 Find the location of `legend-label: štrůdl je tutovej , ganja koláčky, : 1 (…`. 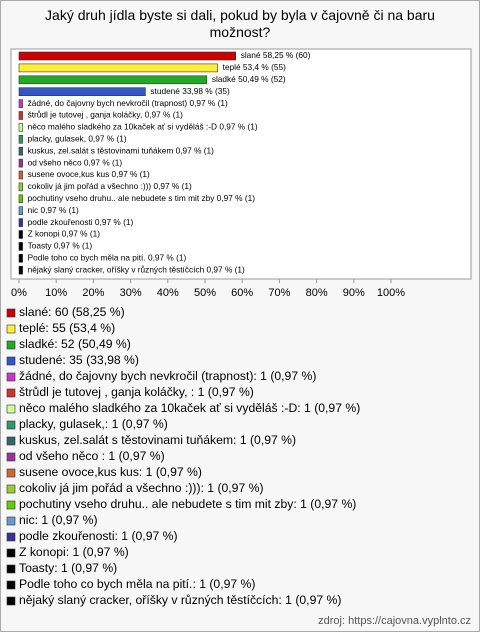

legend-label: štrůdl je tutovej , ganja koláčky, : 1 (… is located at coordinates (136, 392).